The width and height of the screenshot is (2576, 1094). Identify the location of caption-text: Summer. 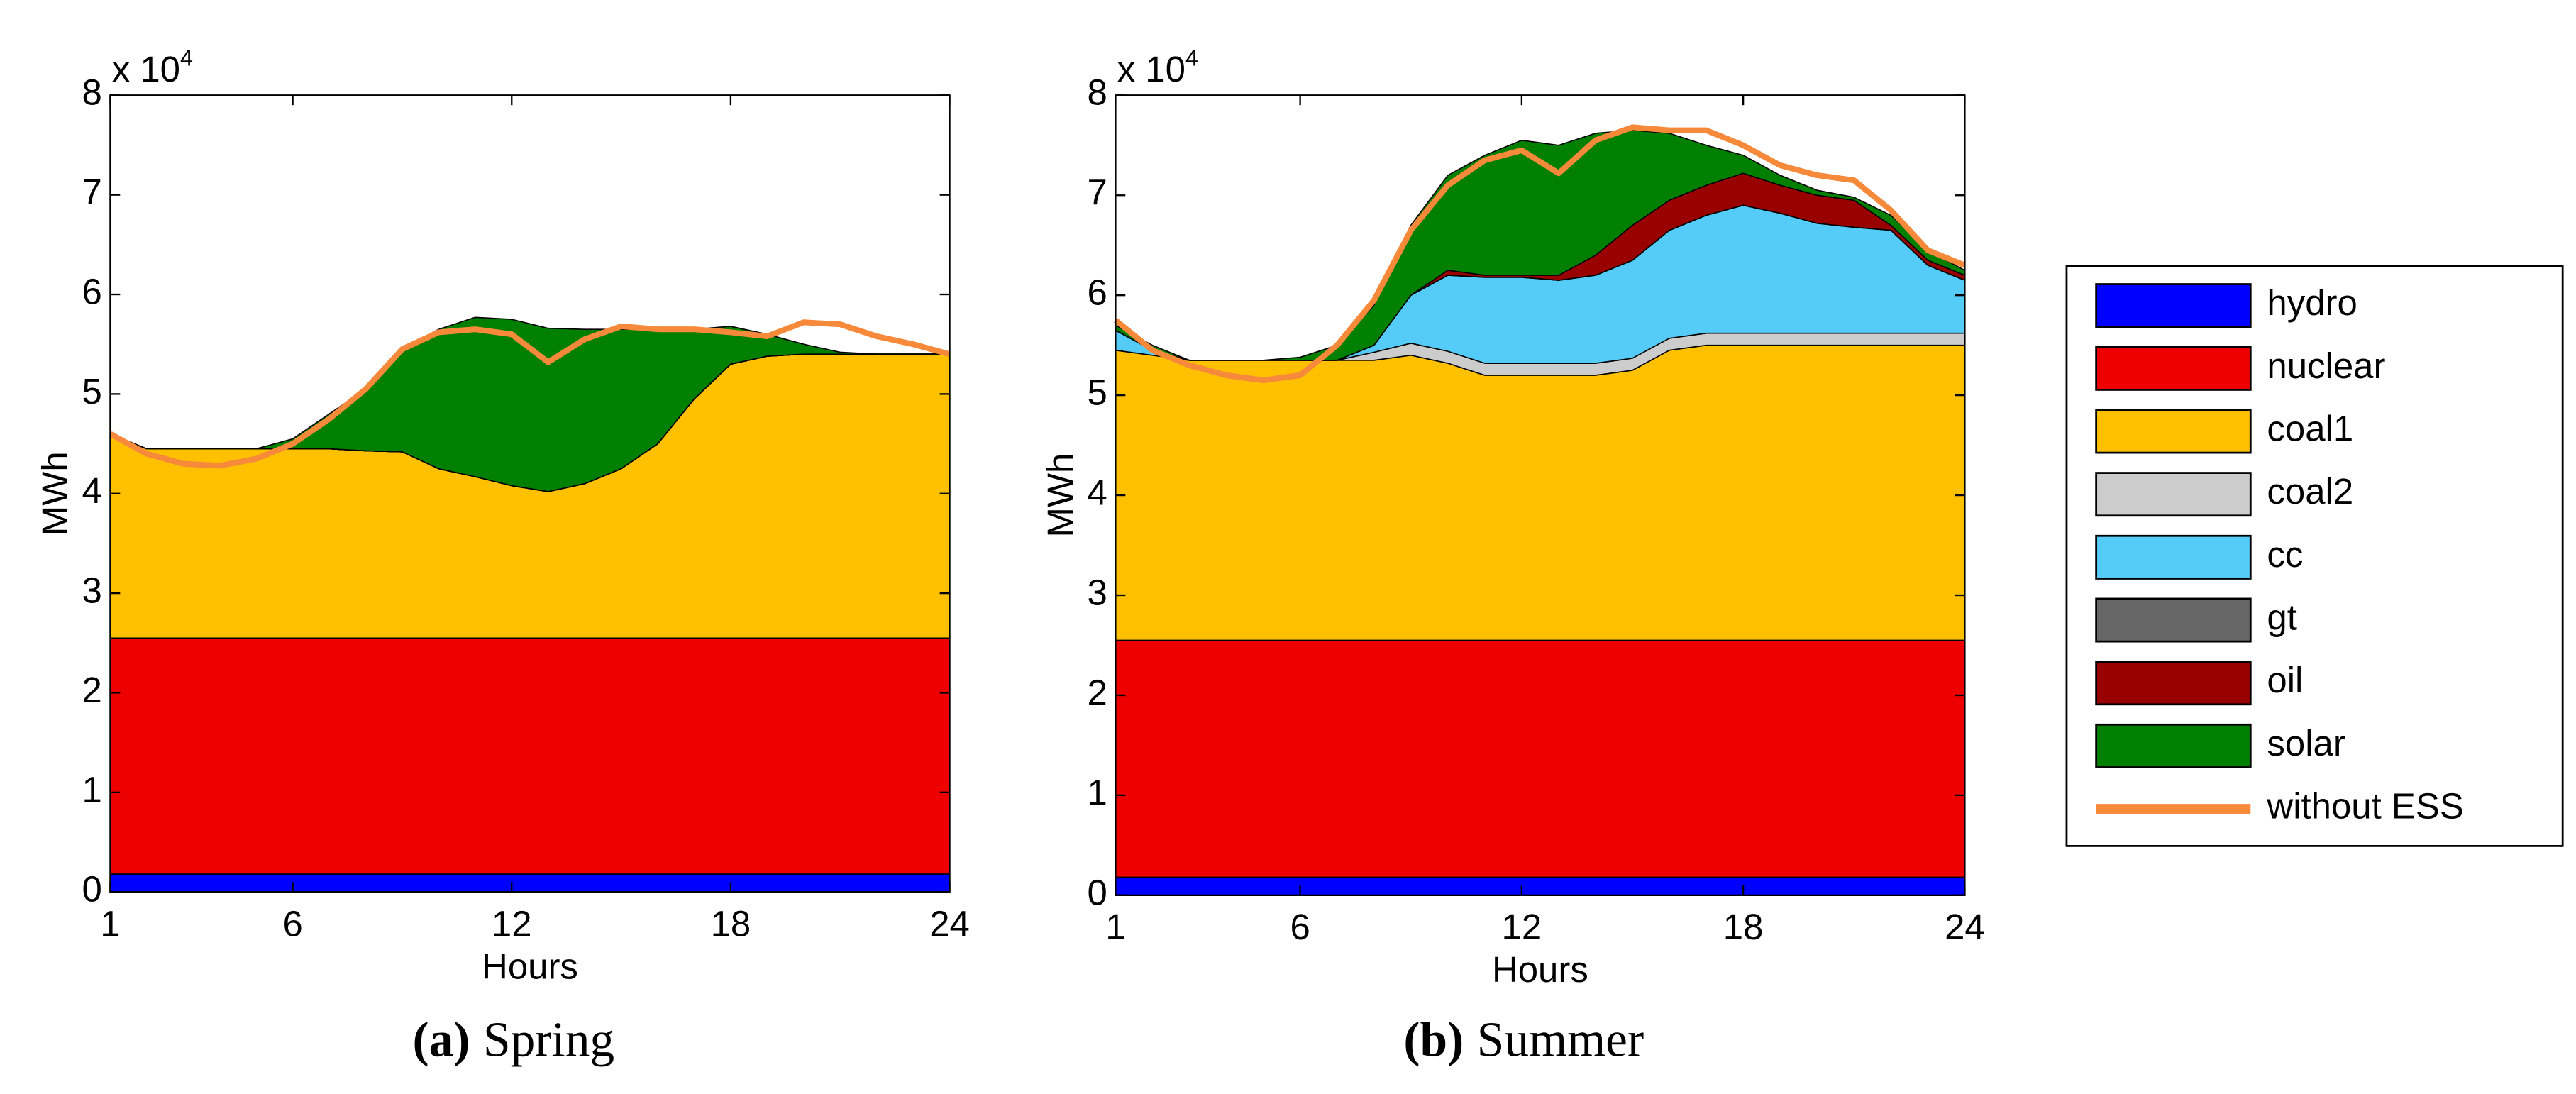
(1560, 1039).